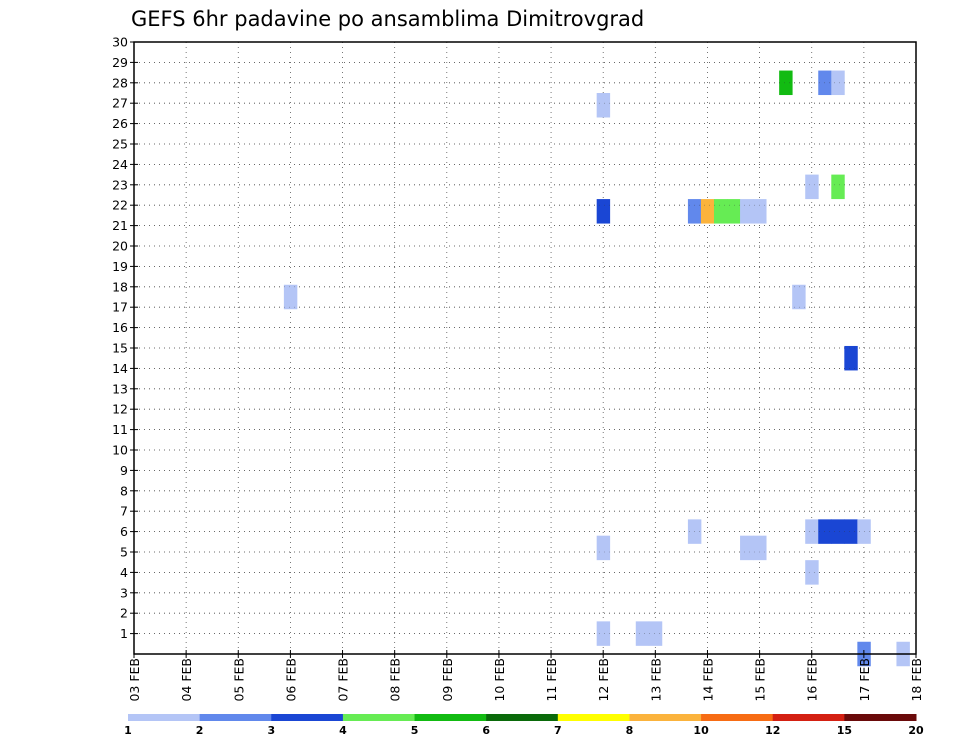 This screenshot has height=742, width=960. Describe the element at coordinates (124, 531) in the screenshot. I see `y-tick-label: 6` at that location.